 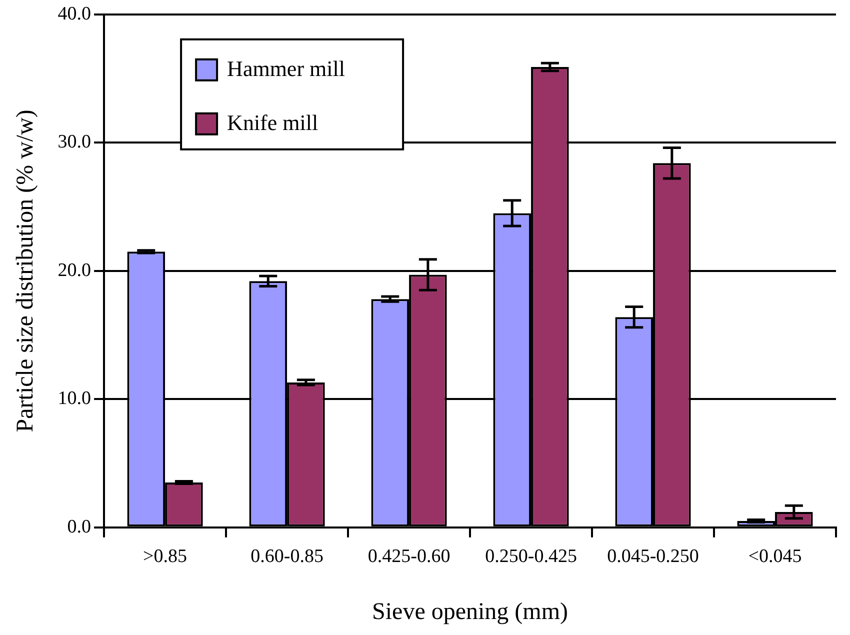 I want to click on x-tick-label: 0.250-0.425, so click(x=531, y=556).